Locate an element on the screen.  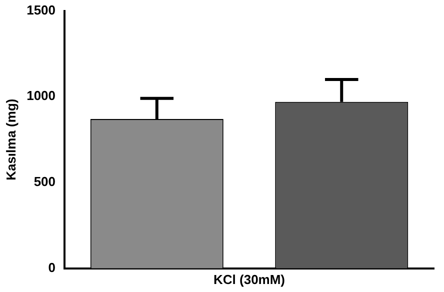
y-tick-label: 1500 is located at coordinates (41, 10).